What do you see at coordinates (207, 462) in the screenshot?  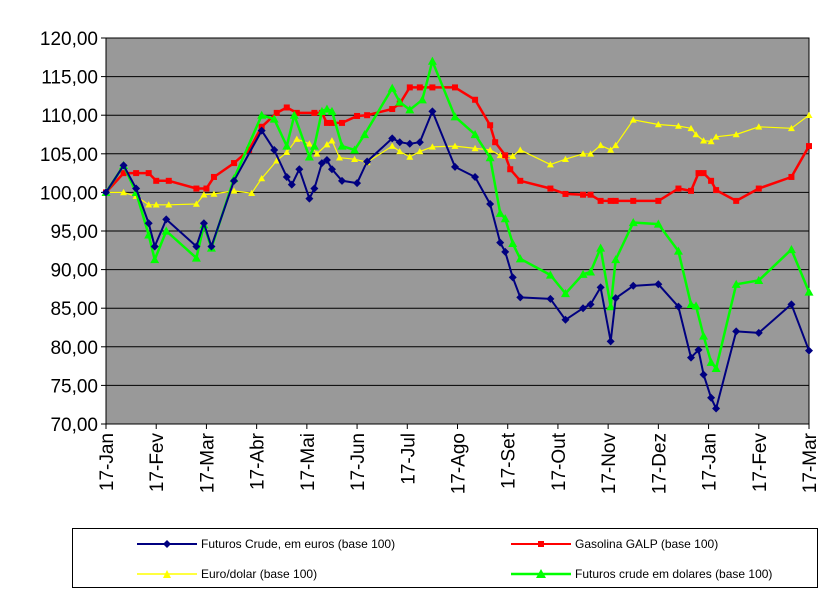 I see `x-tick-label: 17-Mar` at bounding box center [207, 462].